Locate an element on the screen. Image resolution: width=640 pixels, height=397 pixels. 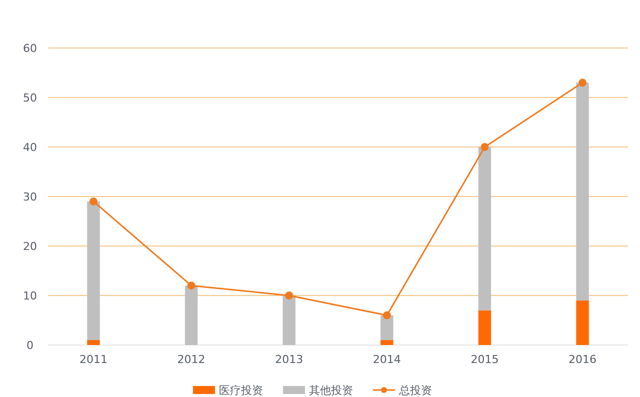
y-tick-label: 20 is located at coordinates (30, 246).